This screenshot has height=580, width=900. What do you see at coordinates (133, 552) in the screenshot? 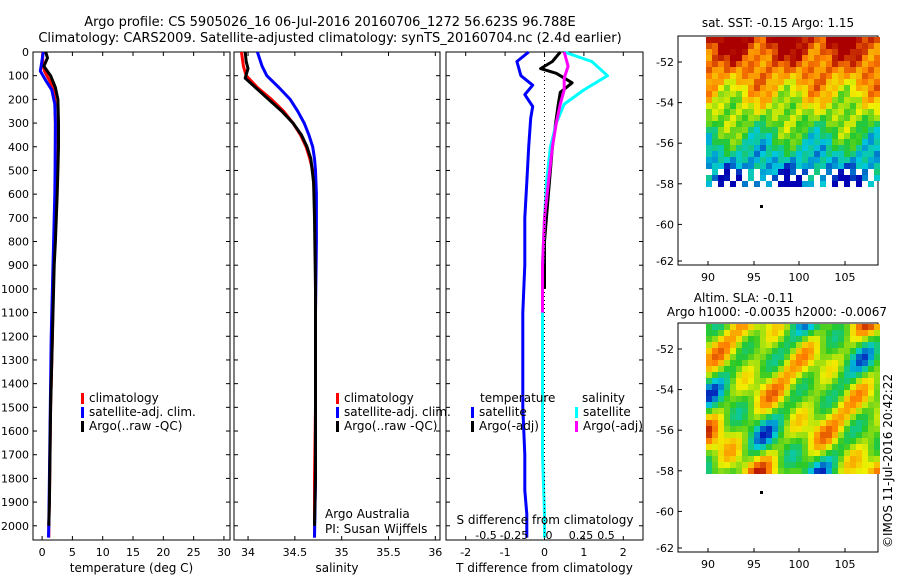
I see `x-tick-label: 15` at bounding box center [133, 552].